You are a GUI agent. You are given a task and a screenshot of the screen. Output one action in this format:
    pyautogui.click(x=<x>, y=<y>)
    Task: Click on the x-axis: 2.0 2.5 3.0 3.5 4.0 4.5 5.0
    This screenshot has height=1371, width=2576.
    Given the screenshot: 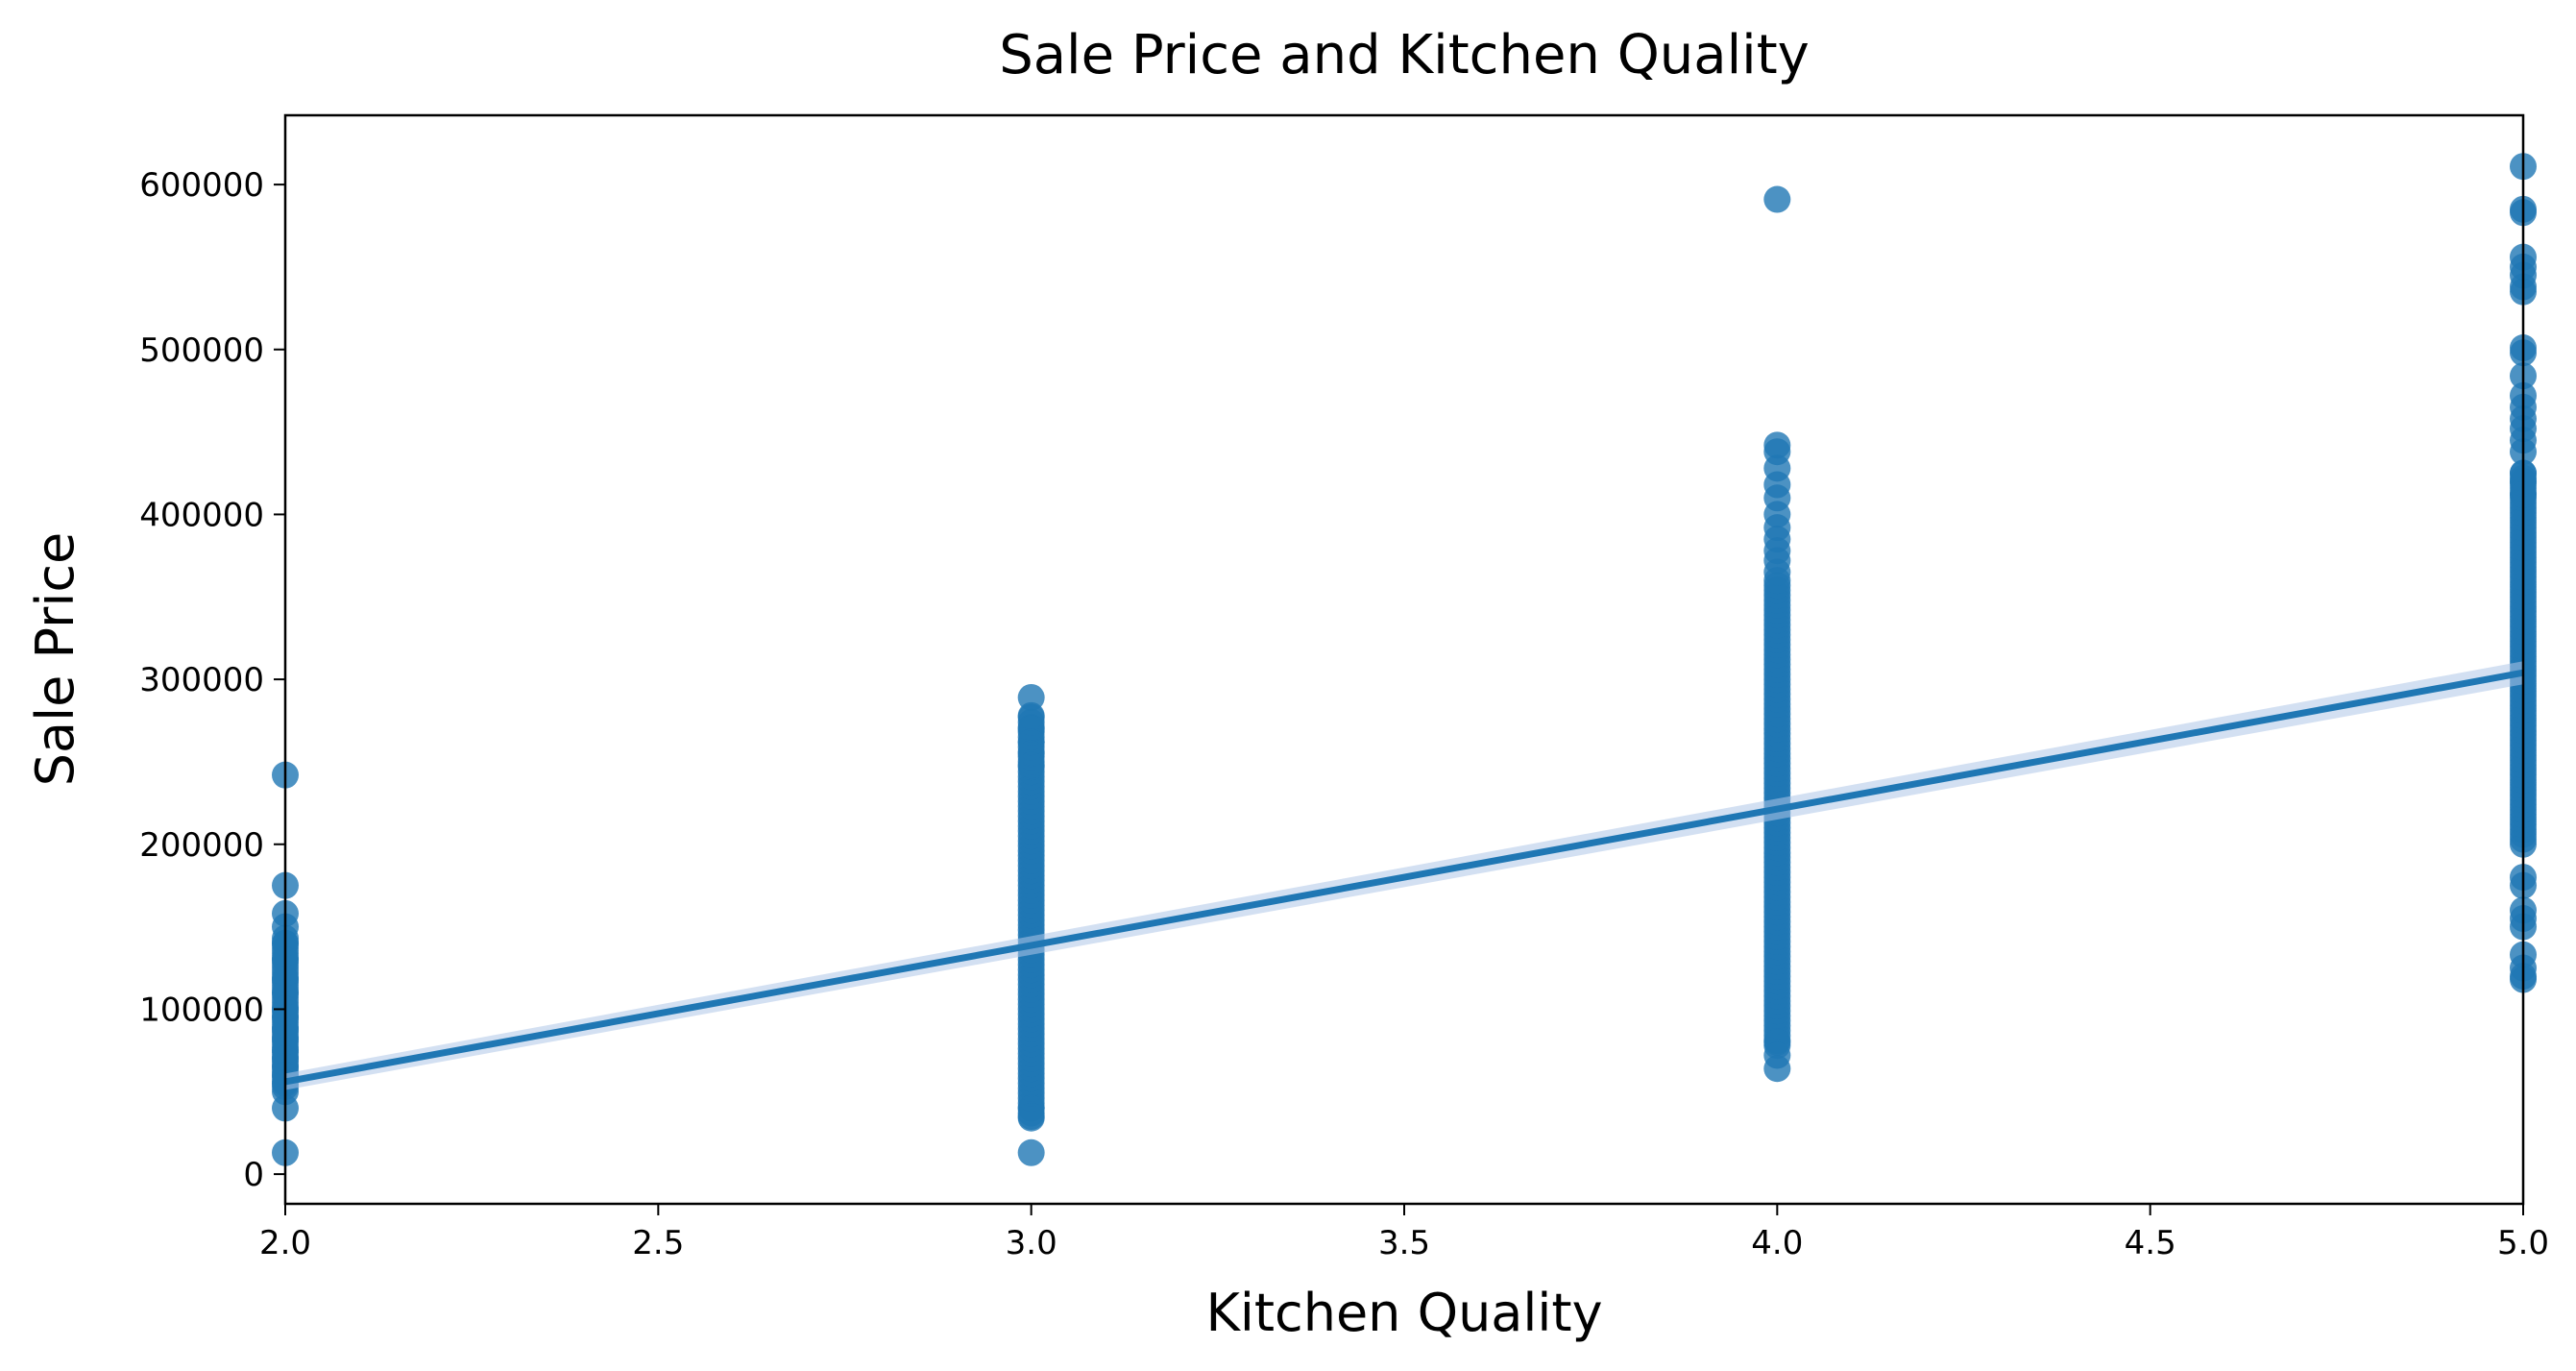 What is the action you would take?
    pyautogui.click(x=1404, y=1233)
    